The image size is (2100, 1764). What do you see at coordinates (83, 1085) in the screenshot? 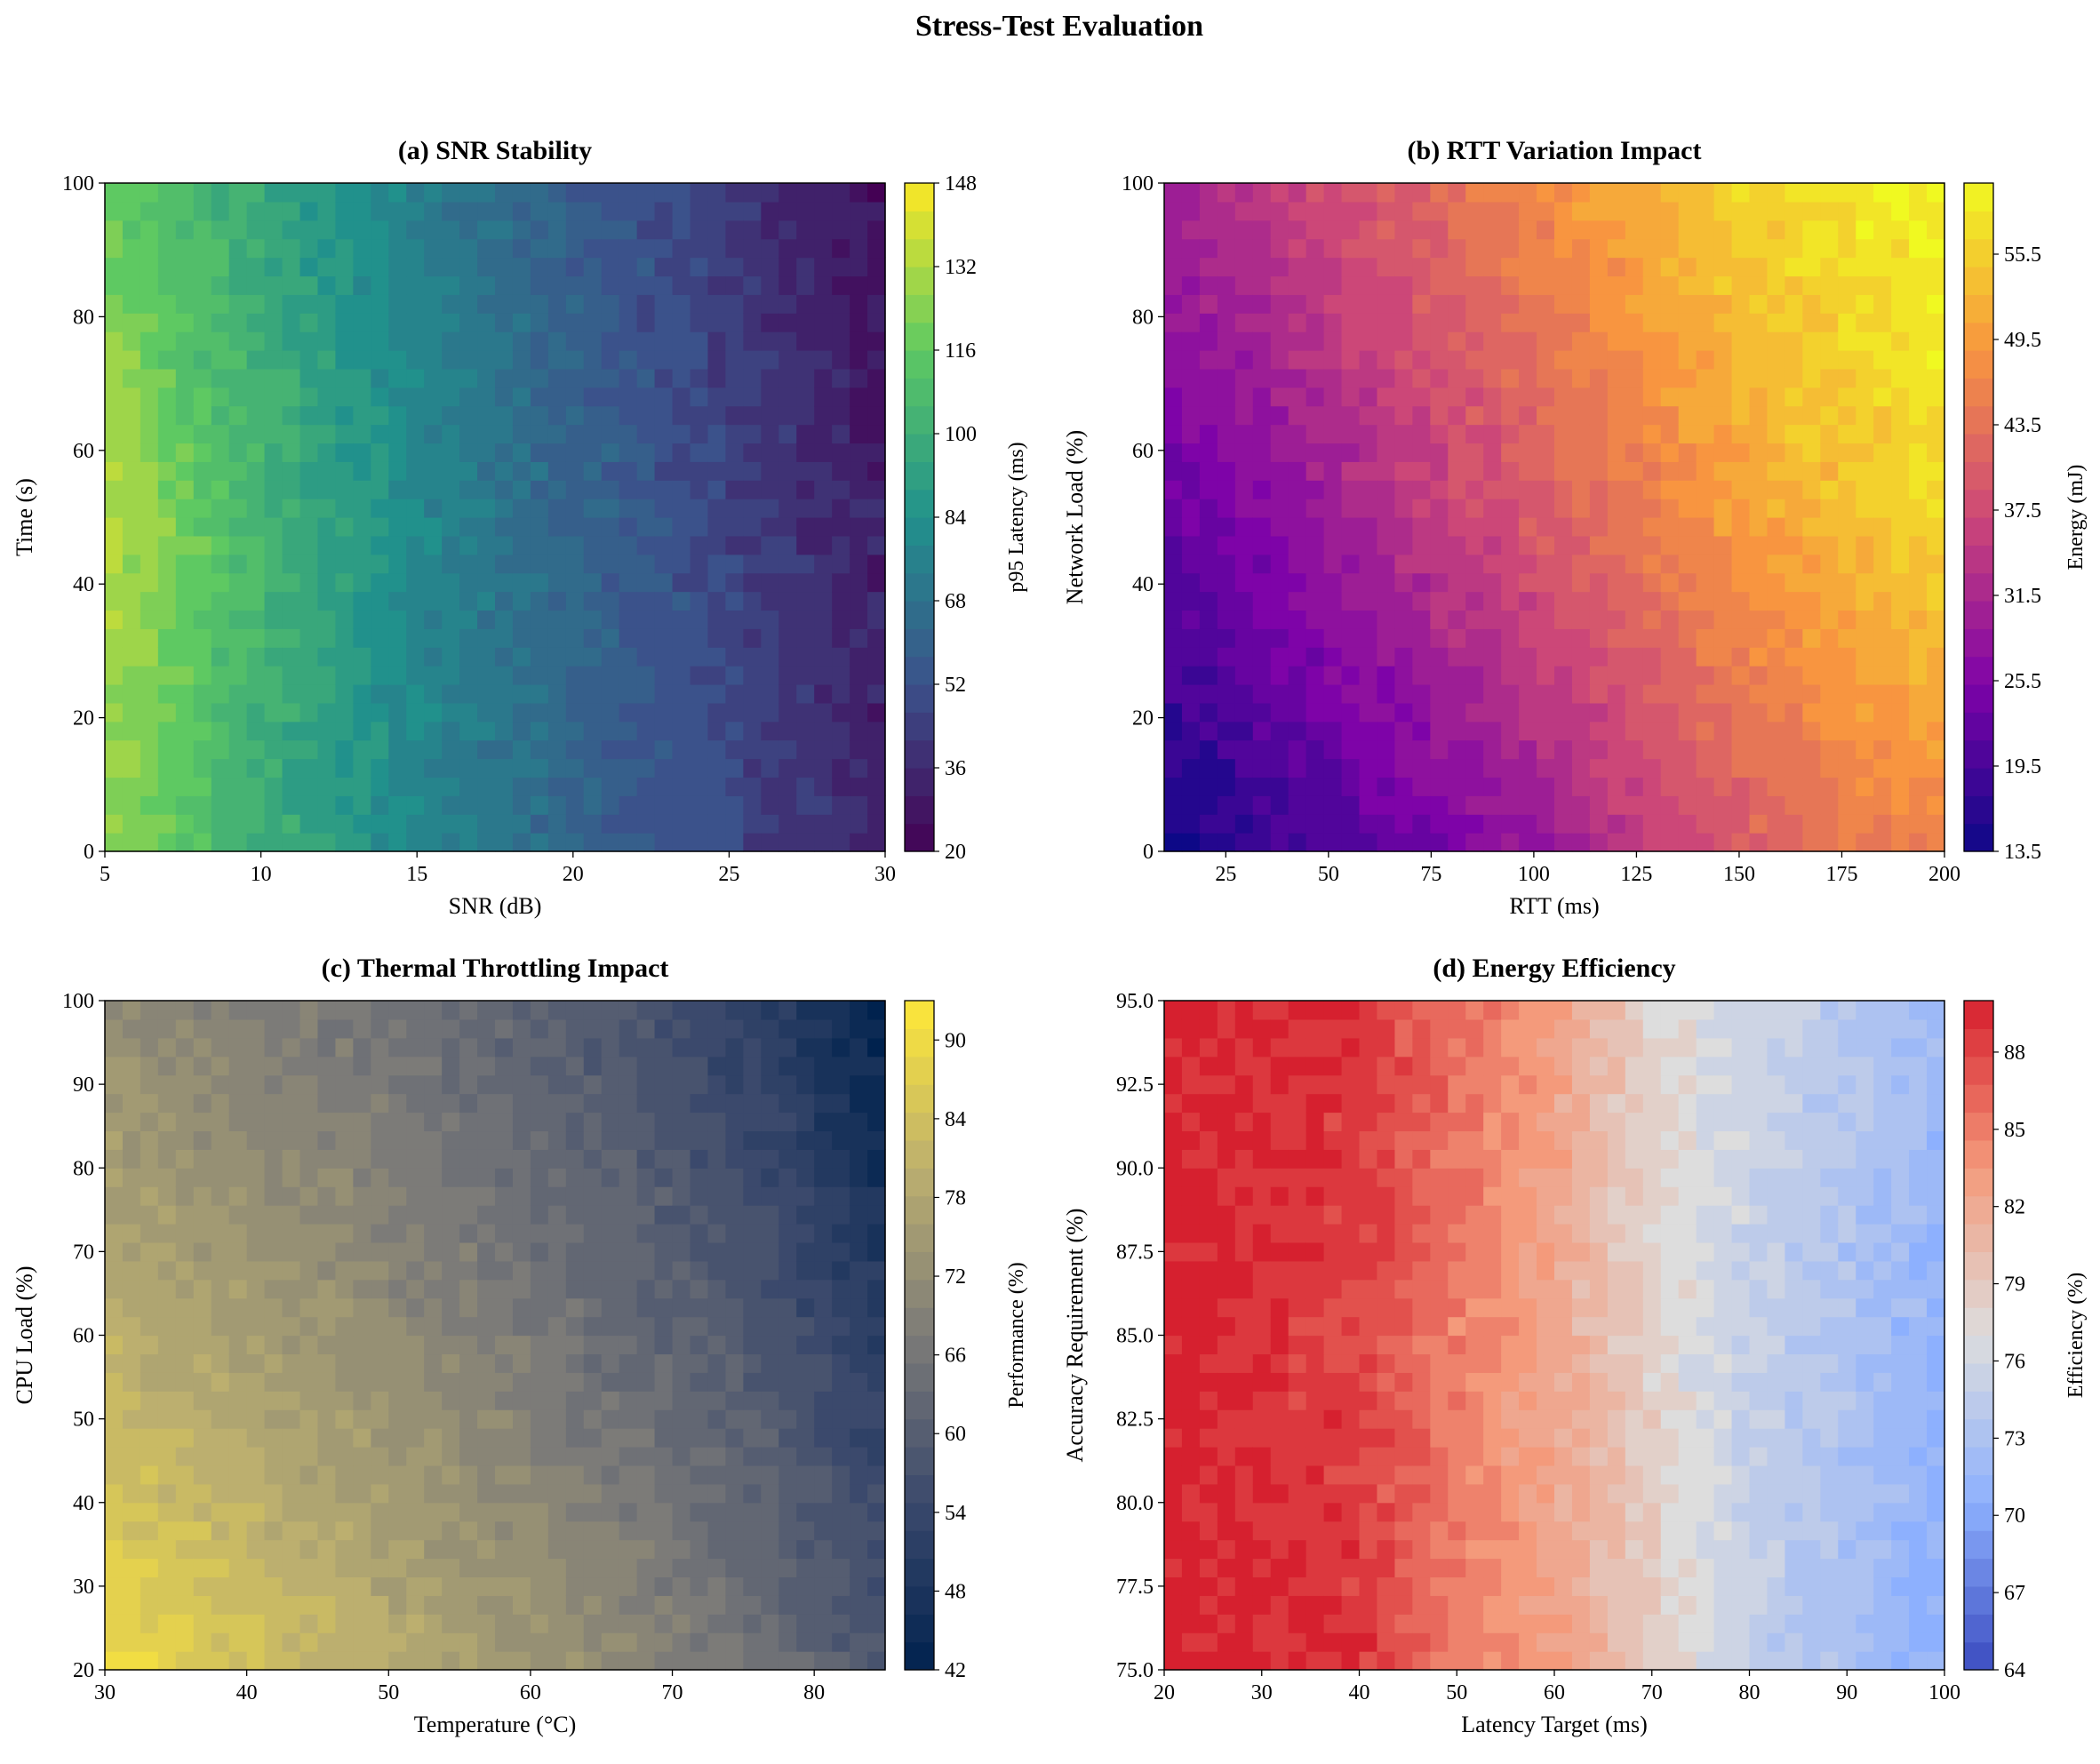
I see `y-tick-label: 90` at bounding box center [83, 1085].